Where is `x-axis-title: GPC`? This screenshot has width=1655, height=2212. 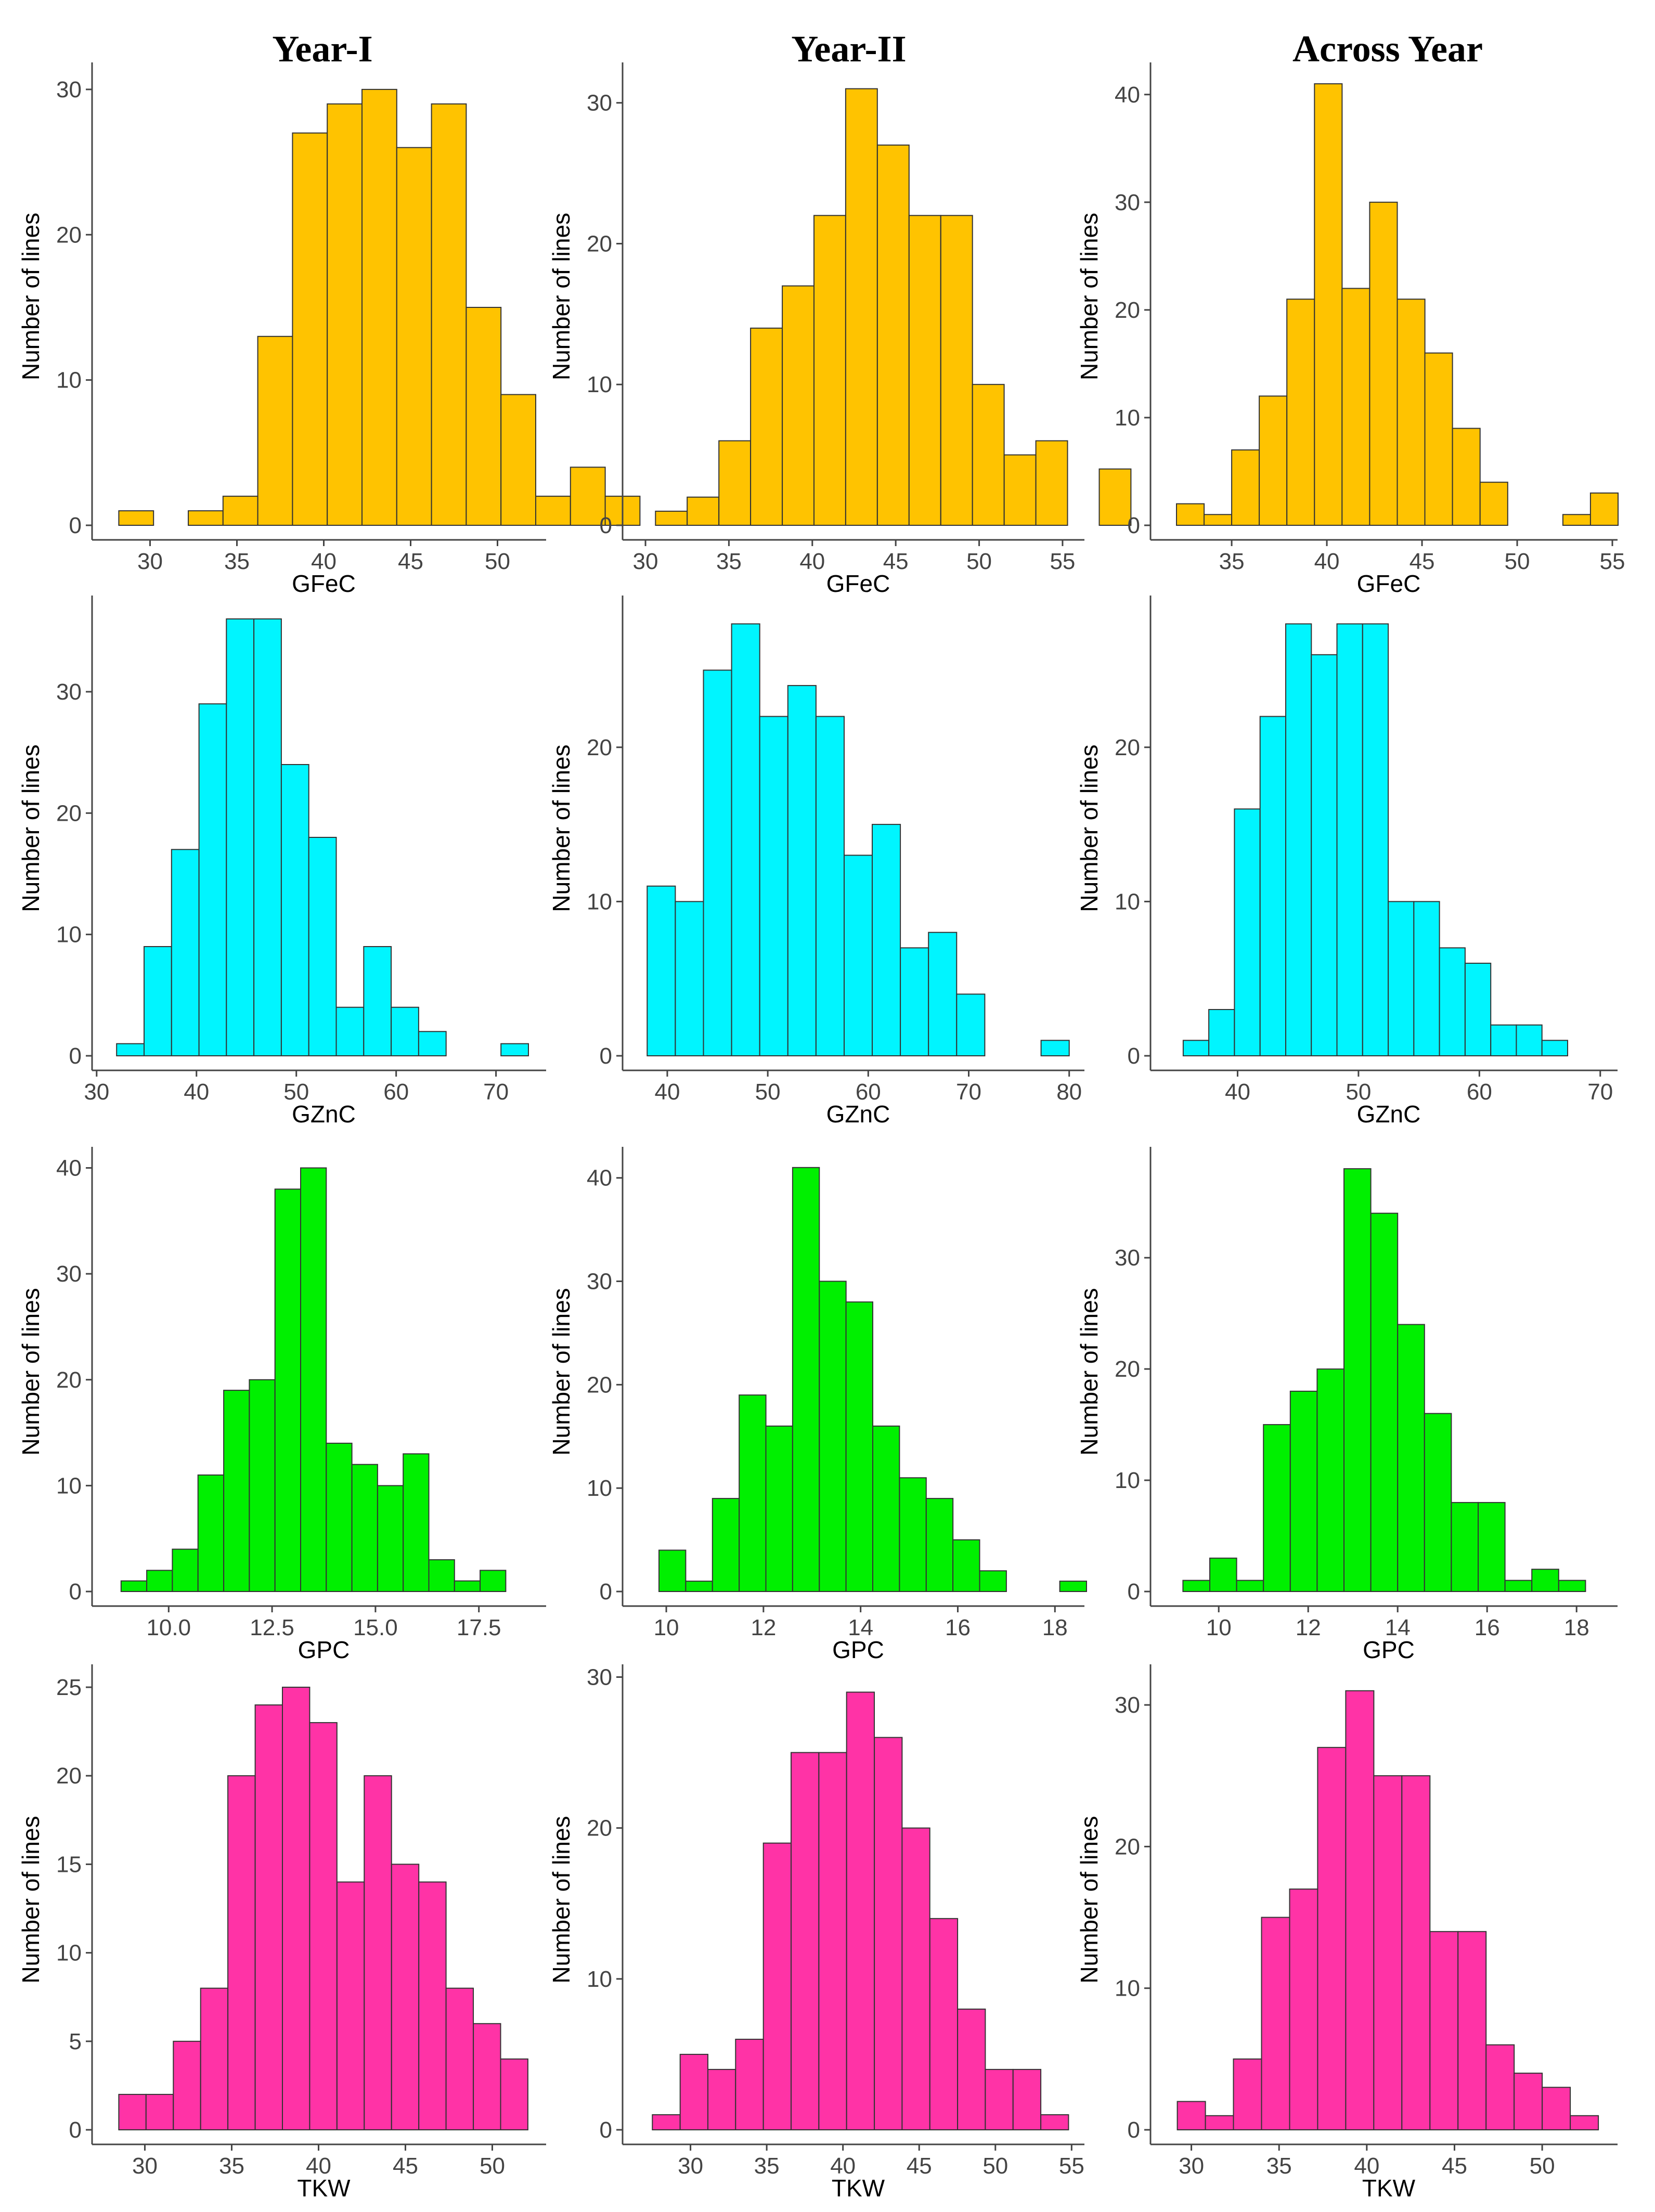
x-axis-title: GPC is located at coordinates (858, 1649).